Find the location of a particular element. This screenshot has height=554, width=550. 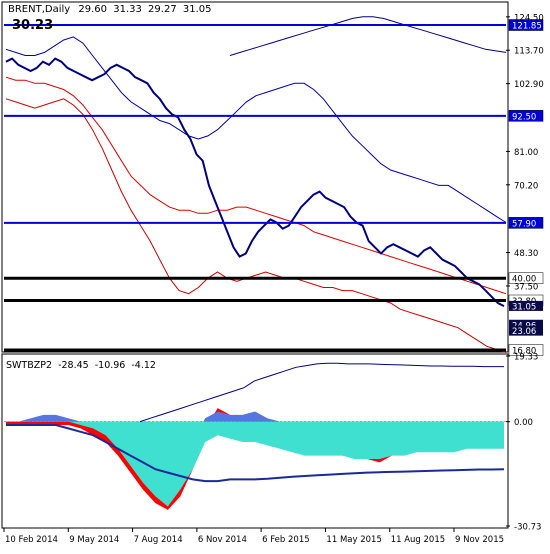

indicator-signal-line is located at coordinates (255, 453).